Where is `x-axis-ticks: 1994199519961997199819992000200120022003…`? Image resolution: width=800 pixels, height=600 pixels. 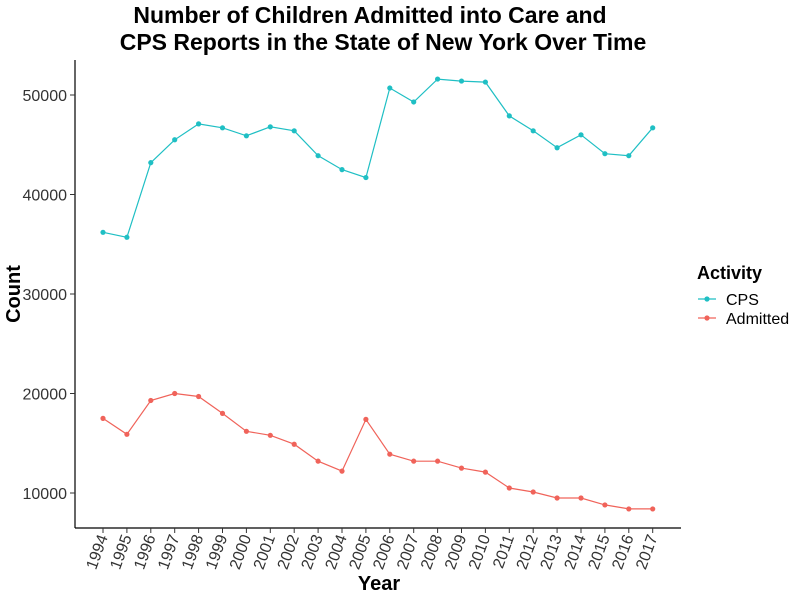 x-axis-ticks: 1994199519961997199819992000200120022003… is located at coordinates (372, 550).